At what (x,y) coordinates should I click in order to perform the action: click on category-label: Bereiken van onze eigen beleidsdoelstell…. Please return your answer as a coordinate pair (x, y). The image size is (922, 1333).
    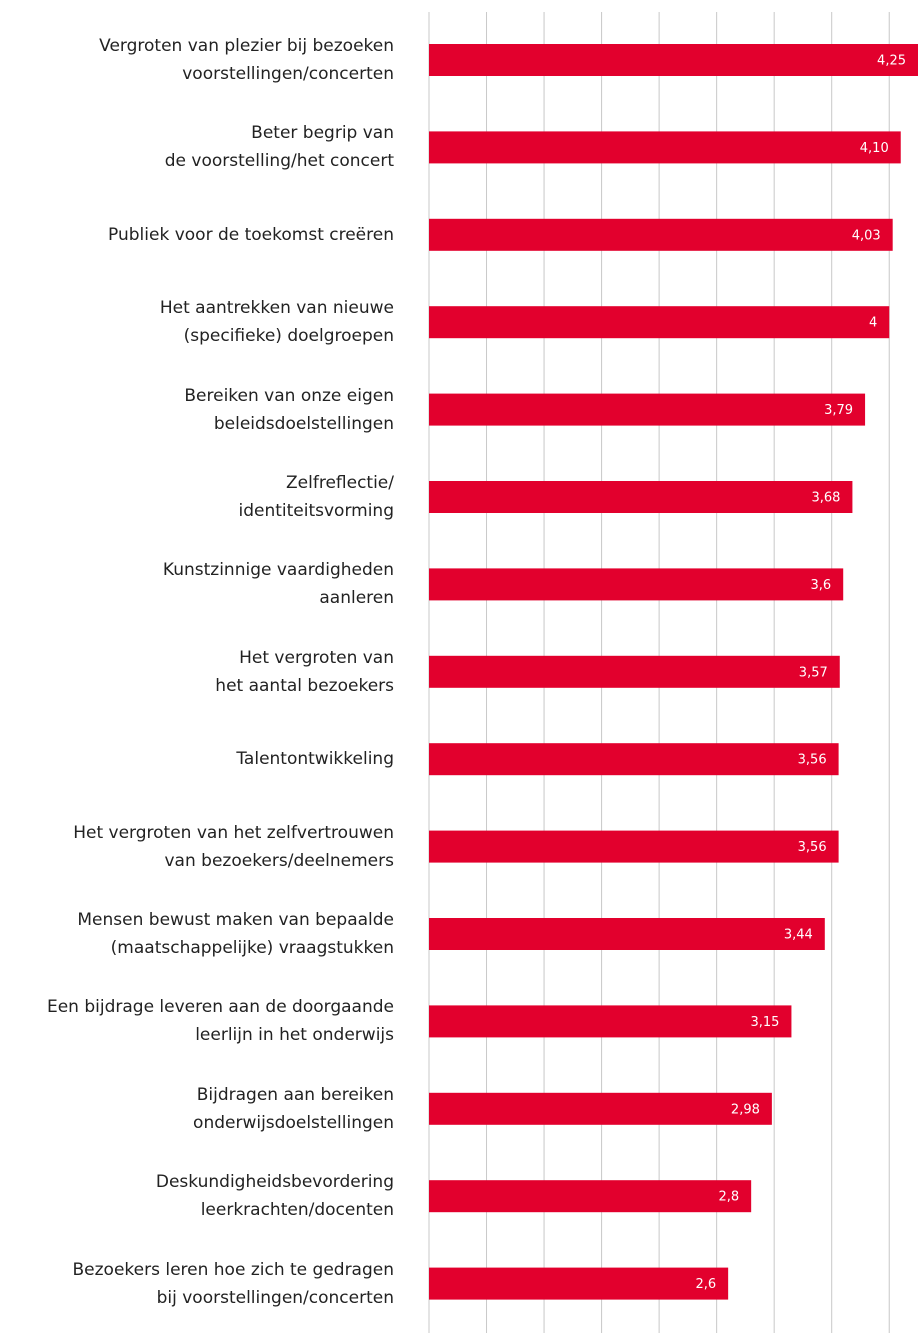
    Looking at the image, I should click on (289, 409).